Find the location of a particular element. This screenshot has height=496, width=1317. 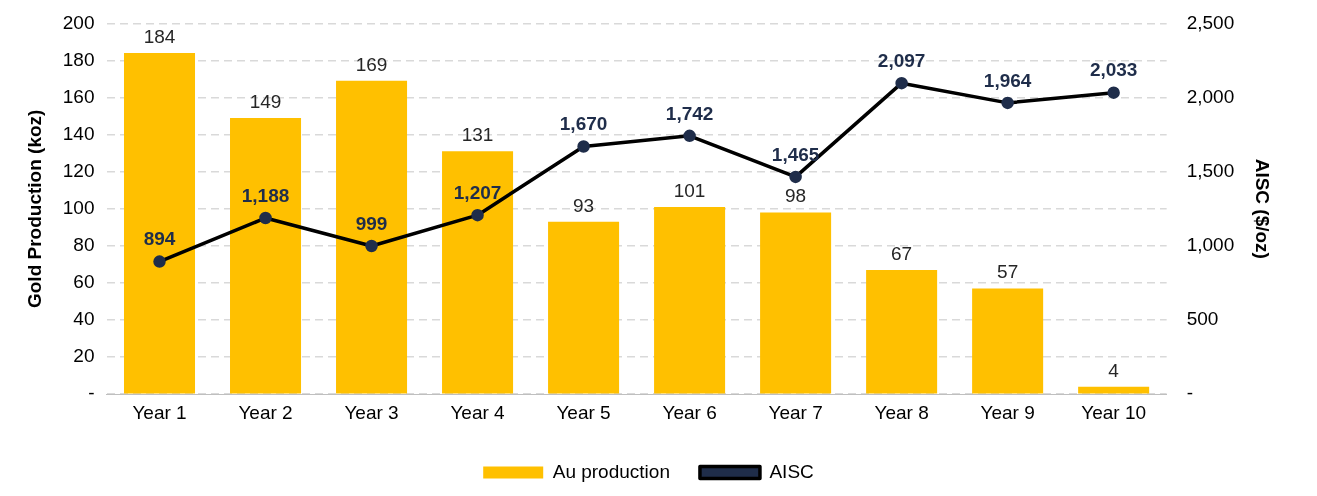

y-tick-label: 60 is located at coordinates (84, 282).